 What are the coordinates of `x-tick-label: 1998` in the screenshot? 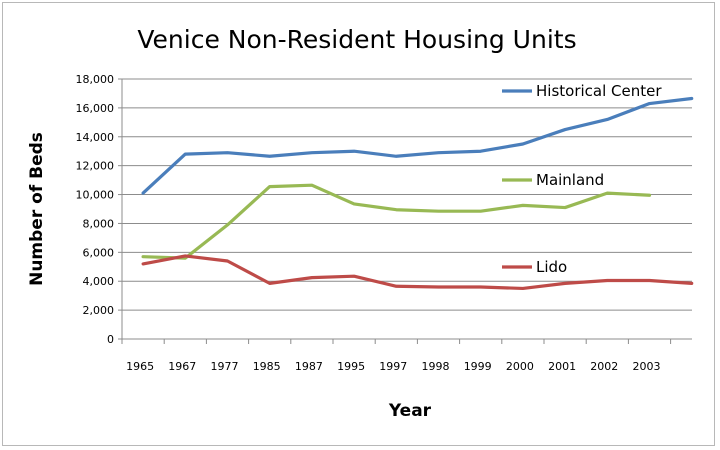 It's located at (436, 366).